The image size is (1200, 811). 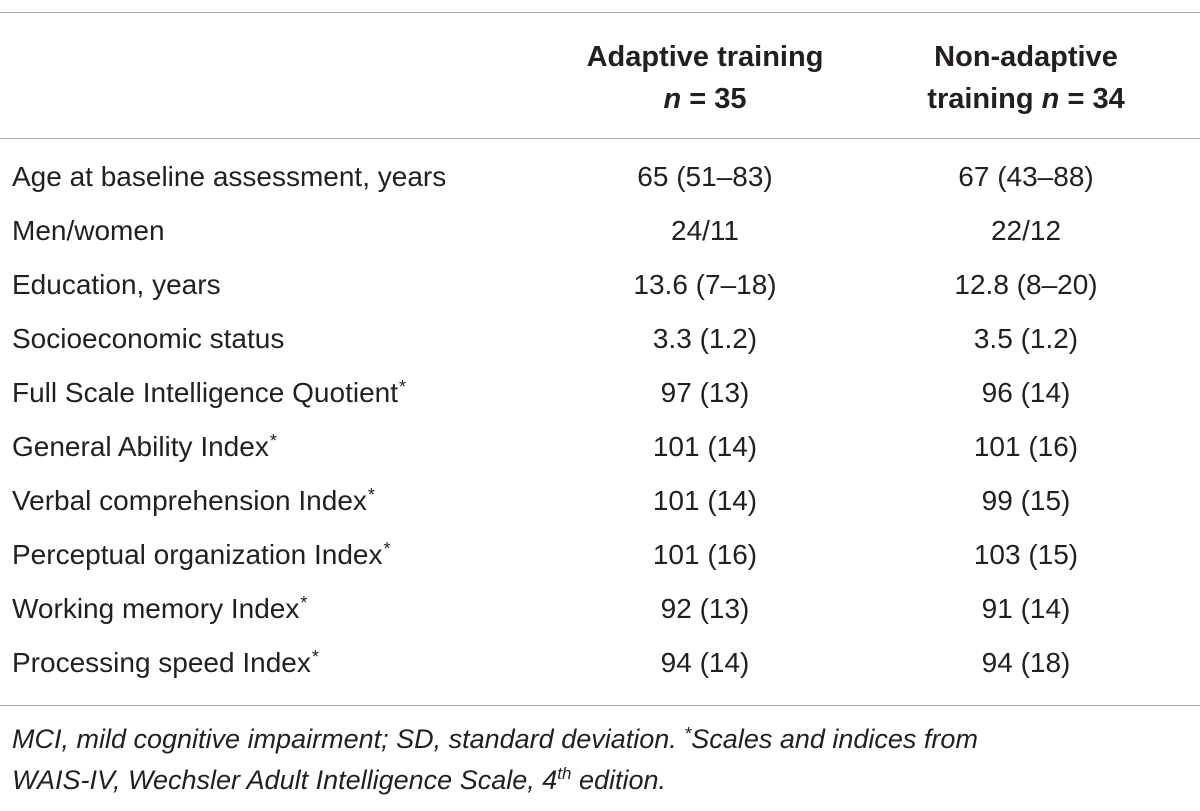 I want to click on header-adaptive-training: Adaptive training n = 35, so click(x=705, y=78).